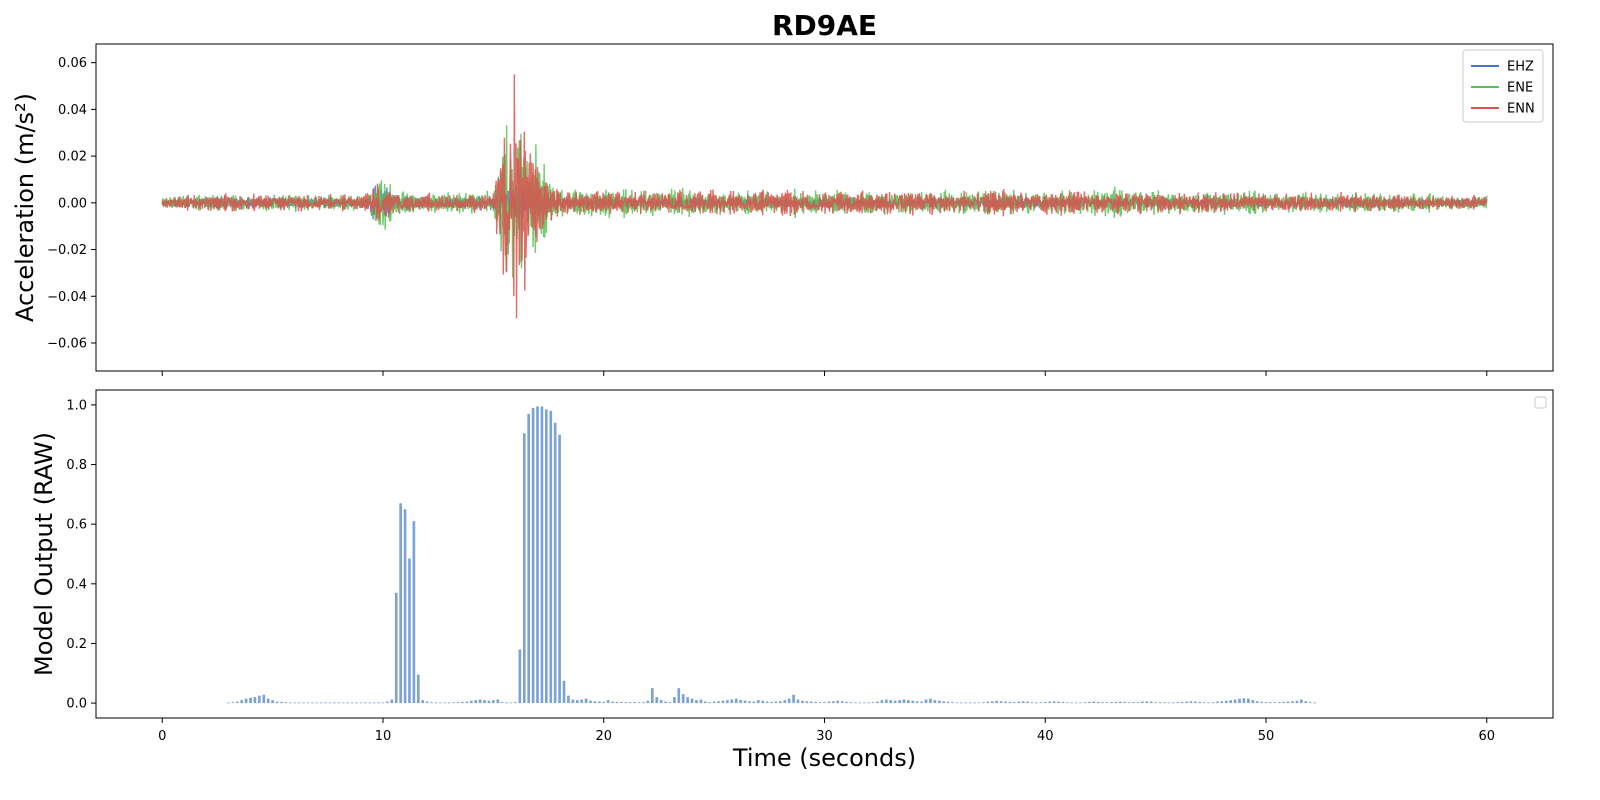  I want to click on x-tick-label: 20, so click(603, 736).